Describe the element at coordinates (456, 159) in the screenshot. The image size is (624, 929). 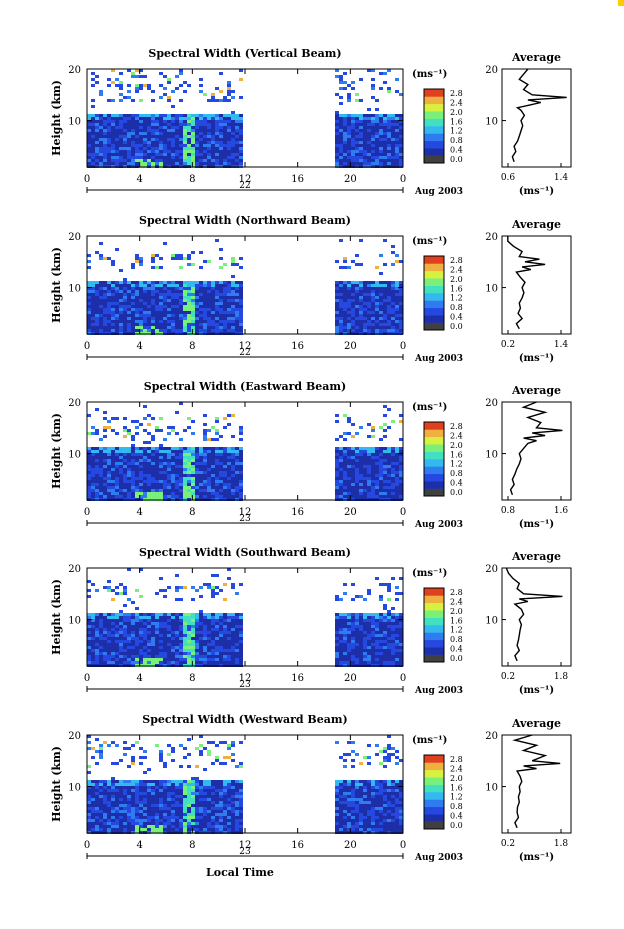
I see `colorbar-tick-label: 0.0` at that location.